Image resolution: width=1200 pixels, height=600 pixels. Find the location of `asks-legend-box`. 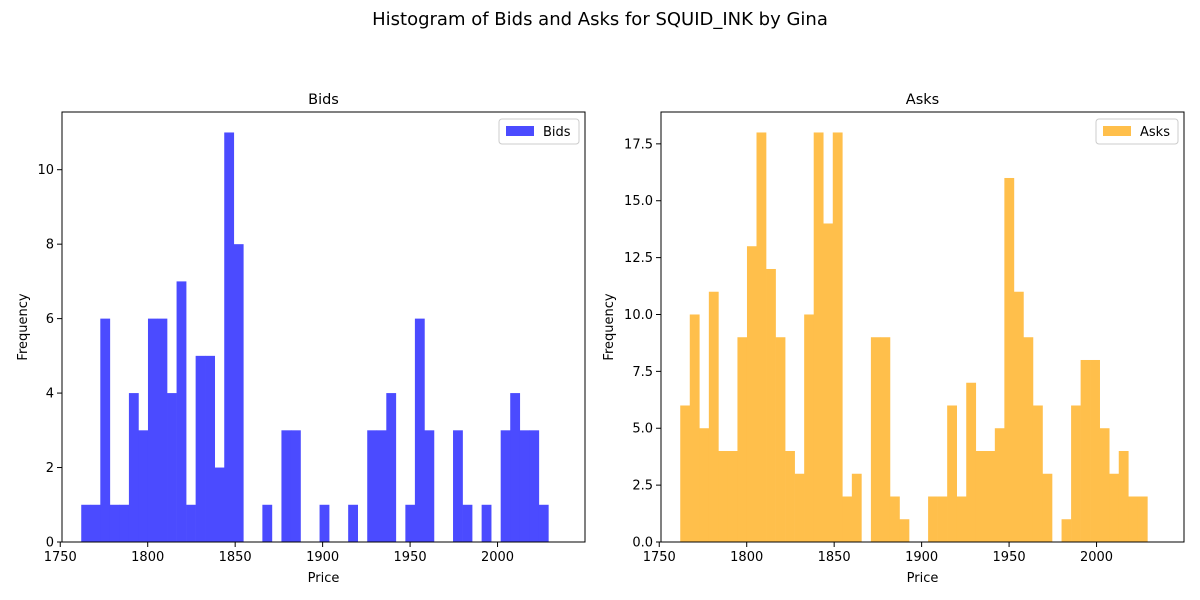

asks-legend-box is located at coordinates (1137, 131).